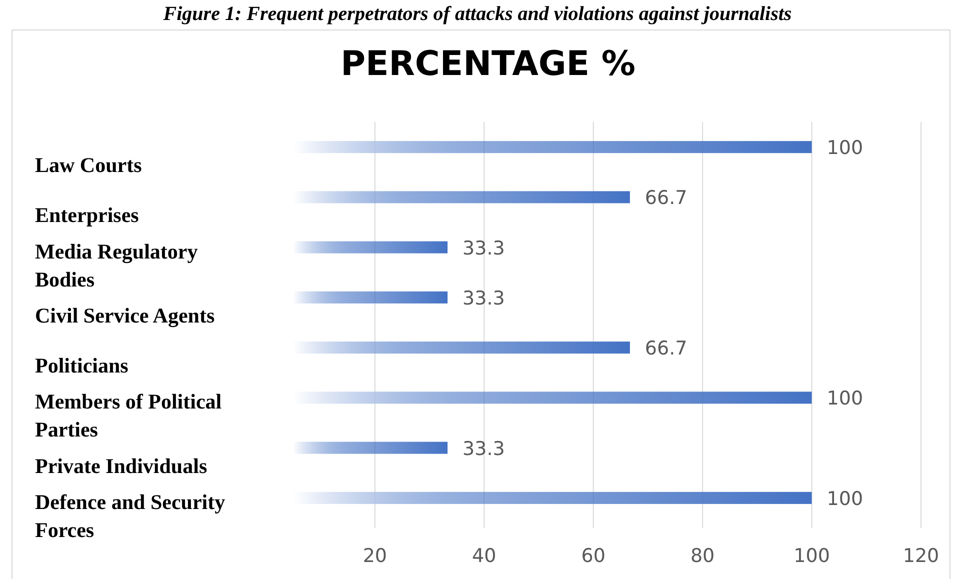 This screenshot has height=579, width=955. Describe the element at coordinates (484, 556) in the screenshot. I see `x-tick-label: 40` at that location.